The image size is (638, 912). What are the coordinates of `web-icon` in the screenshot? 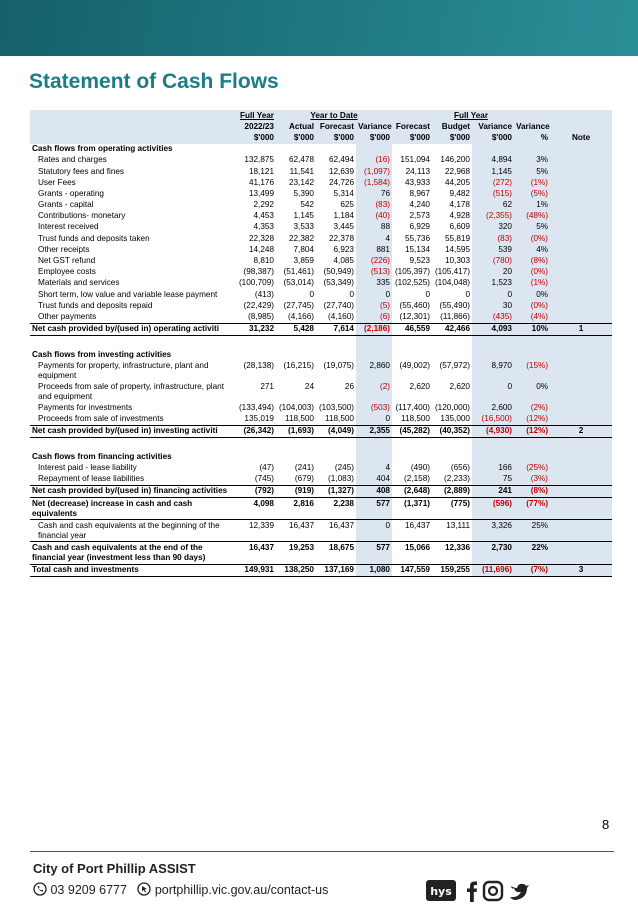 It's located at (144, 889).